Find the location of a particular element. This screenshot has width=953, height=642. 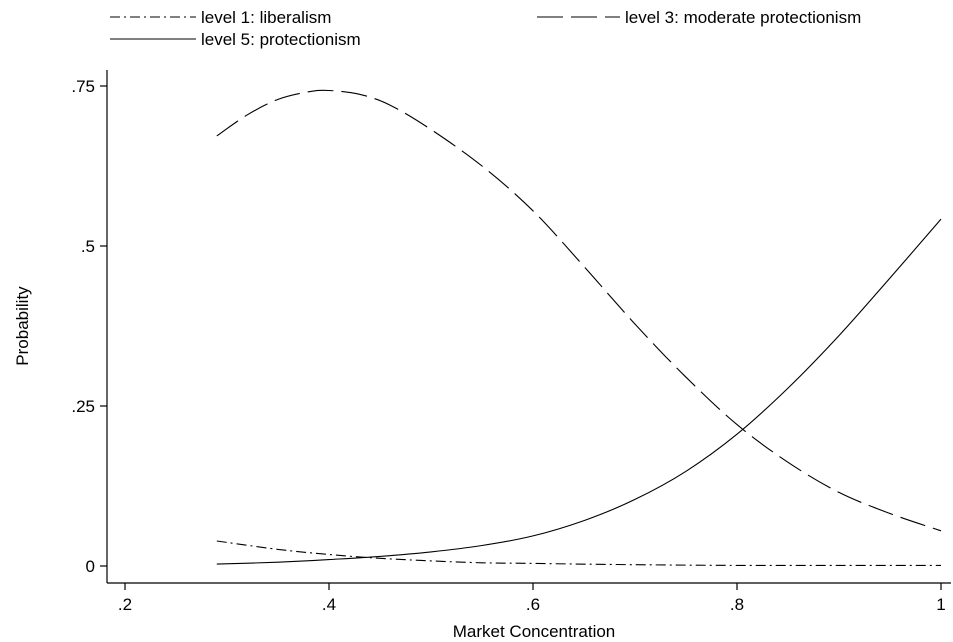

y-tick-label: .25 is located at coordinates (83, 406).